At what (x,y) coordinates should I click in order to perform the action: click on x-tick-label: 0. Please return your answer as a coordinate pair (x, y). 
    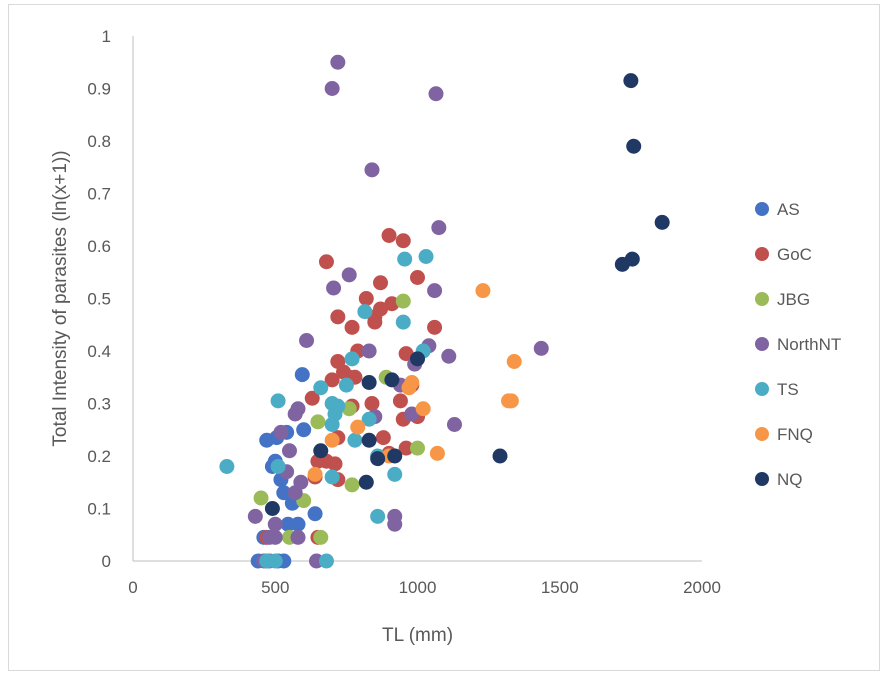
    Looking at the image, I should click on (132, 587).